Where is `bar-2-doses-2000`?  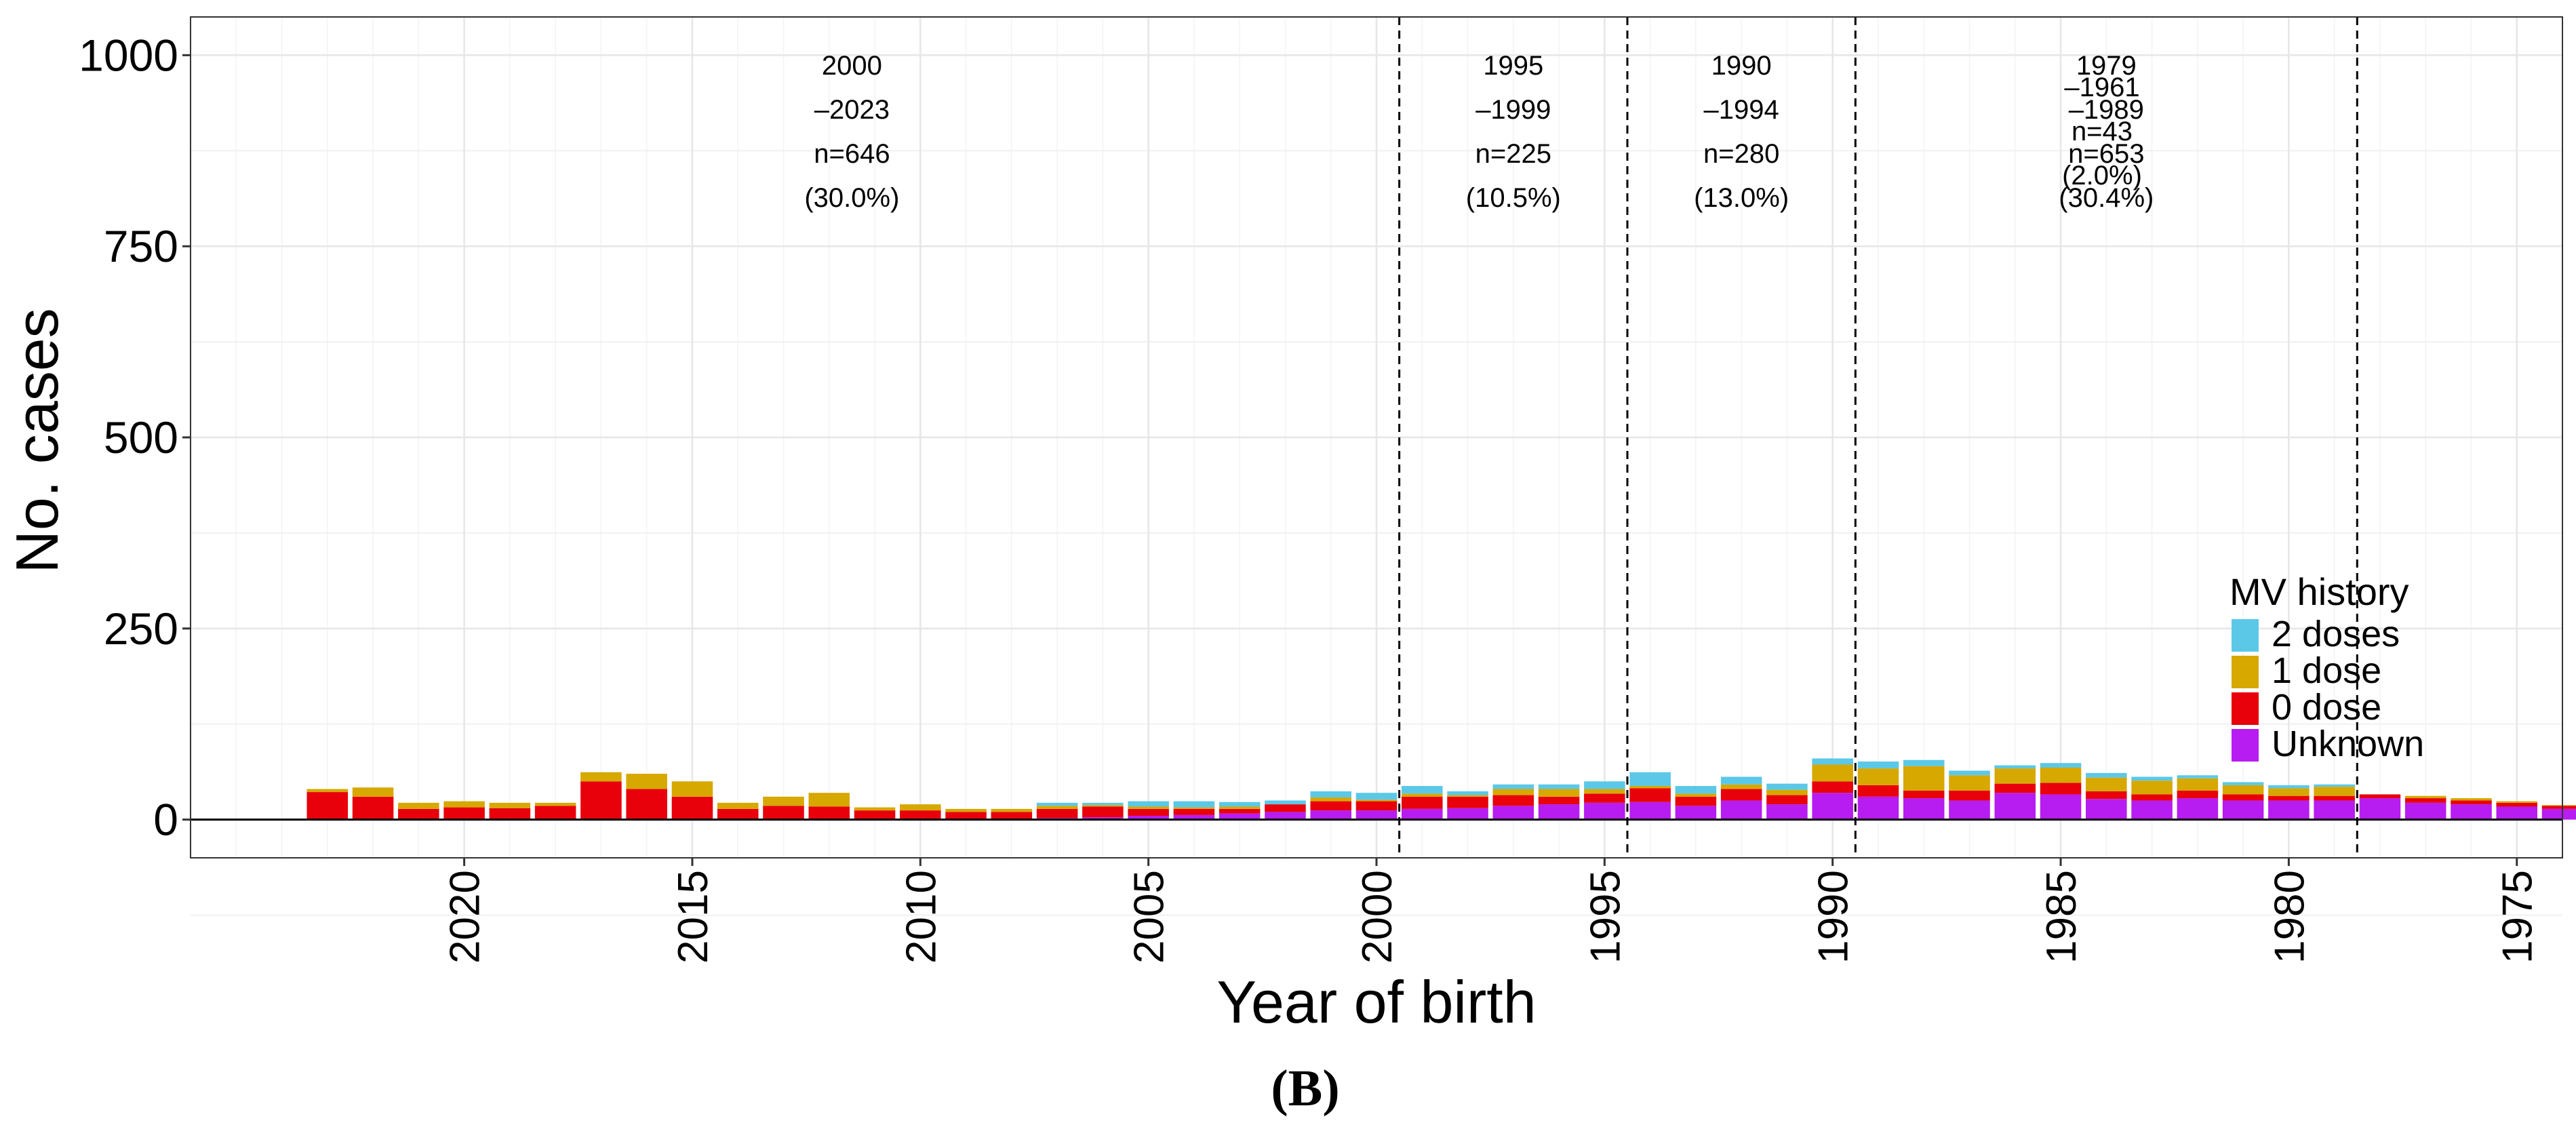
bar-2-doses-2000 is located at coordinates (1376, 796).